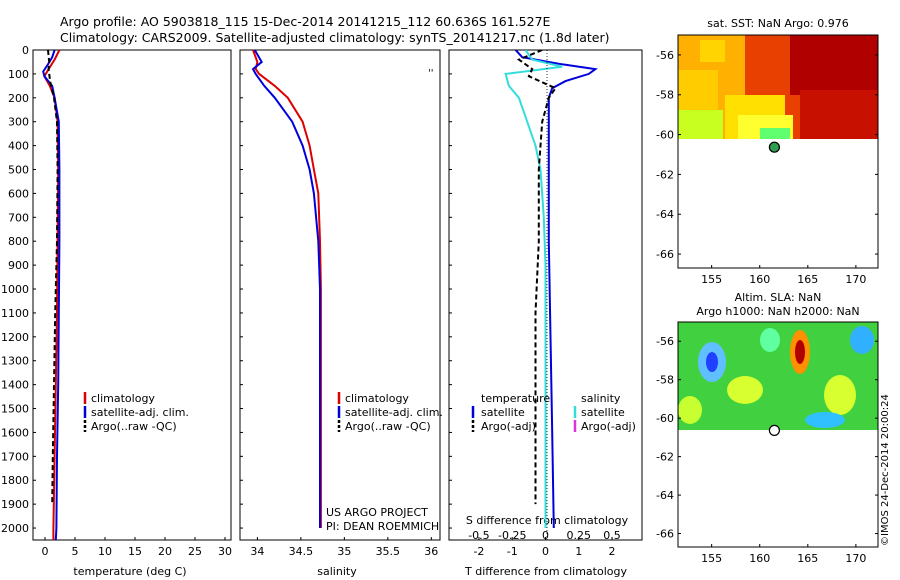  I want to click on x-tick-label: 35, so click(344, 551).